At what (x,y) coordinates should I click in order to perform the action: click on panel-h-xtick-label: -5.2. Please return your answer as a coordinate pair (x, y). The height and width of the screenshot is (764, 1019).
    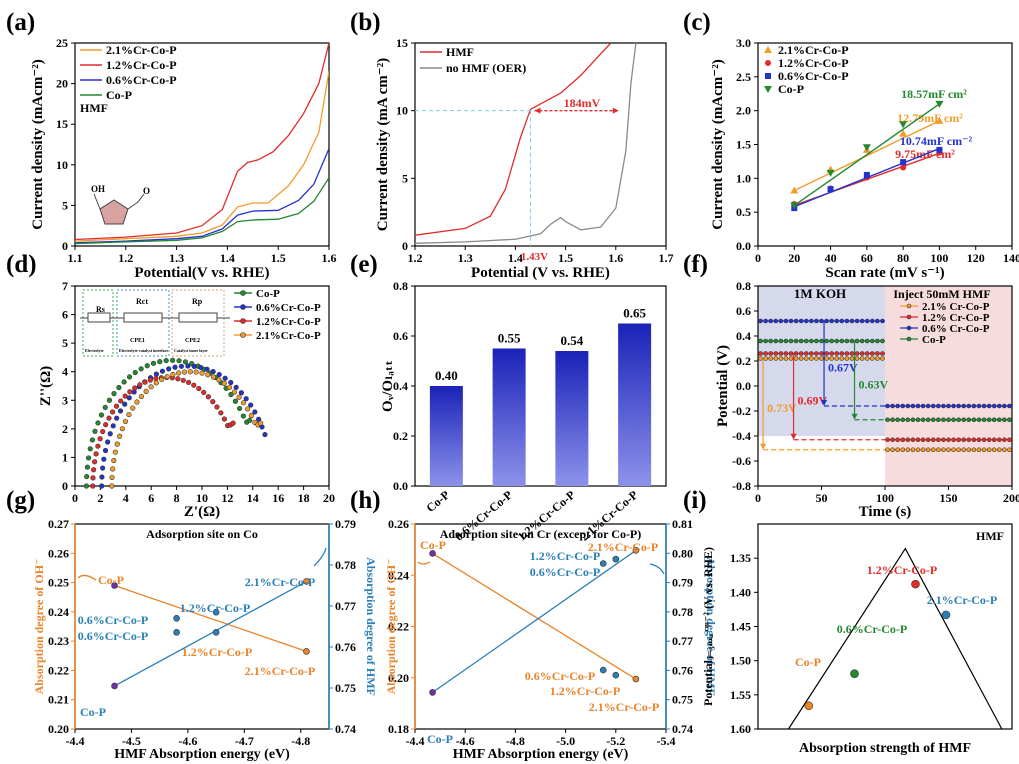
    Looking at the image, I should click on (615, 741).